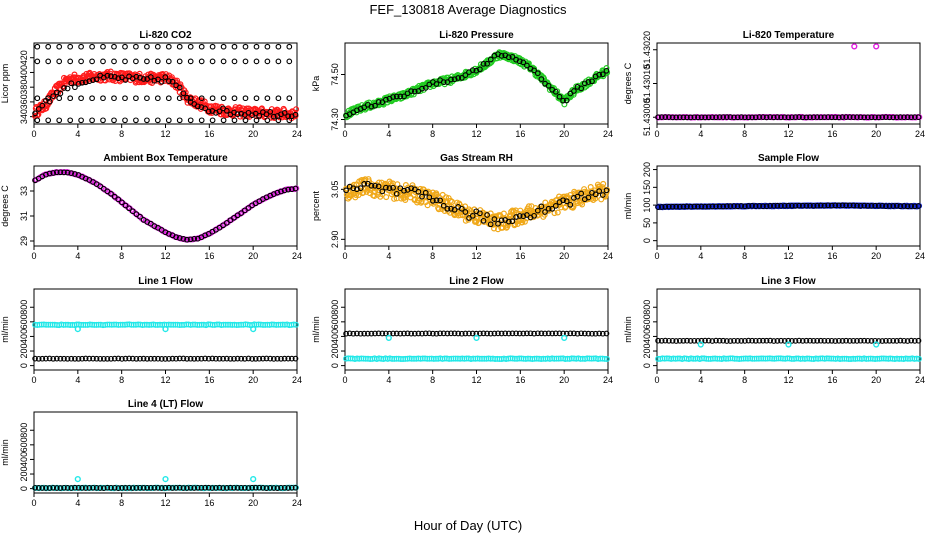 The image size is (936, 540). What do you see at coordinates (656, 380) in the screenshot?
I see `x-tick-label: 0` at bounding box center [656, 380].